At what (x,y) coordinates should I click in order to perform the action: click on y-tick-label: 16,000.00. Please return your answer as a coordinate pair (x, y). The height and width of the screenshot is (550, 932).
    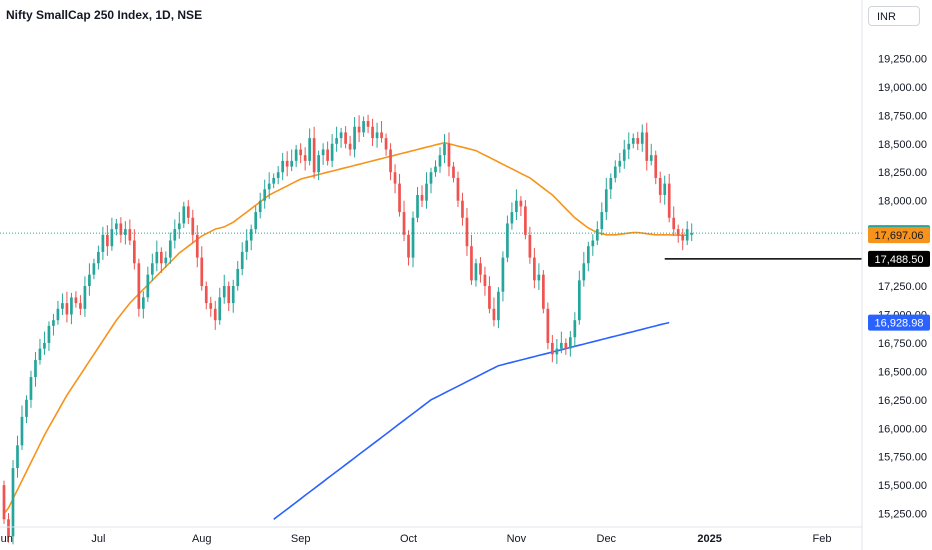
    Looking at the image, I should click on (902, 429).